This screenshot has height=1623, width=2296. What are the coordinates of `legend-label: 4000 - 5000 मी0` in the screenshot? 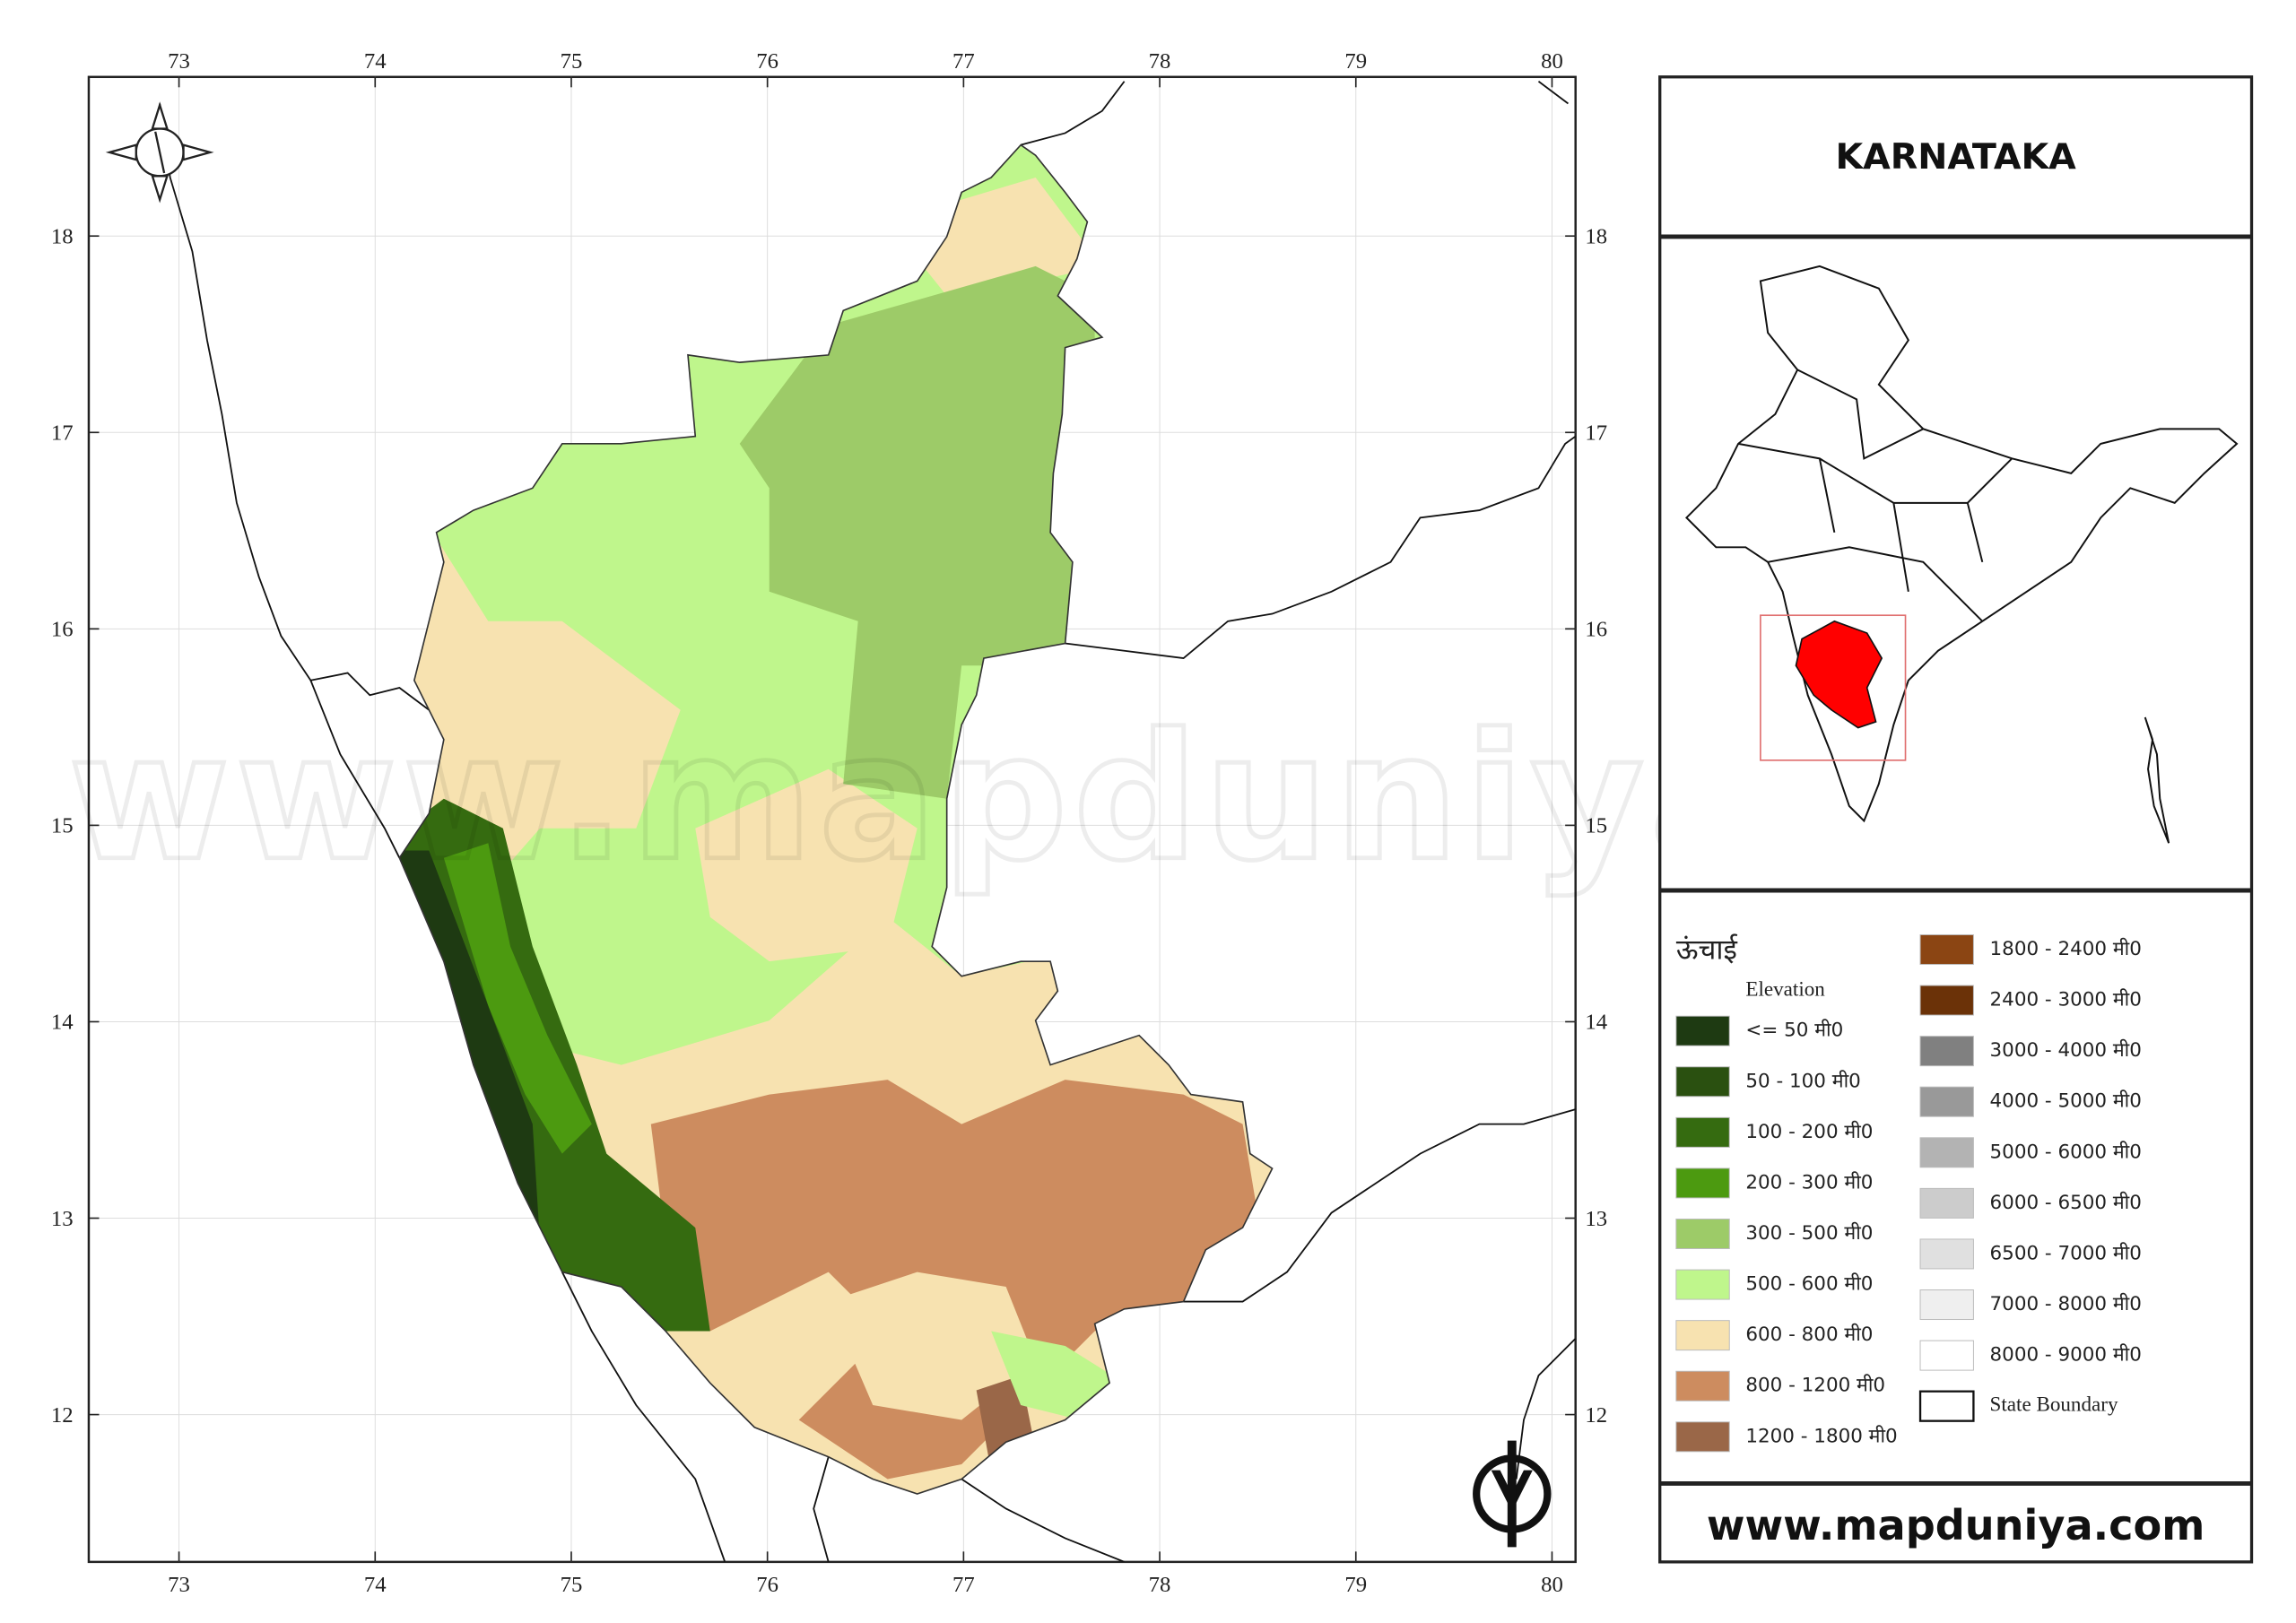 It's located at (2066, 1101).